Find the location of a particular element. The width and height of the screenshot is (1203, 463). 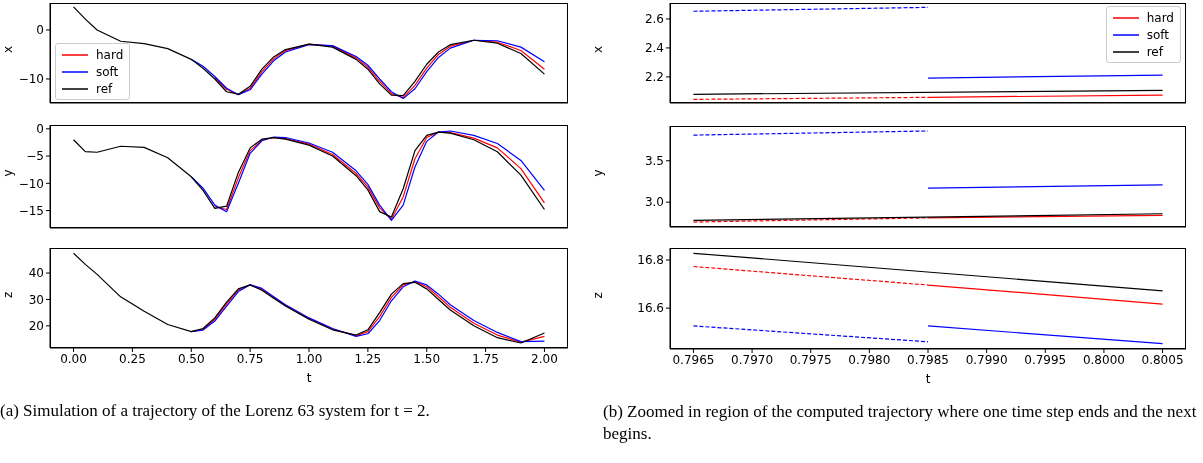

x-tick-label: 1.75 is located at coordinates (485, 358).